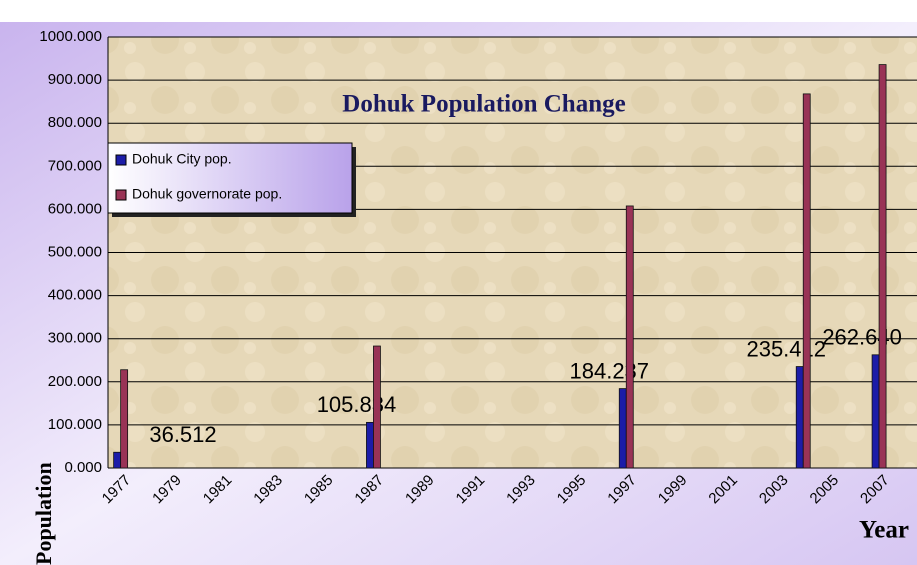 The width and height of the screenshot is (917, 565). Describe the element at coordinates (70, 36) in the screenshot. I see `y-tick-label: 1000.000` at that location.